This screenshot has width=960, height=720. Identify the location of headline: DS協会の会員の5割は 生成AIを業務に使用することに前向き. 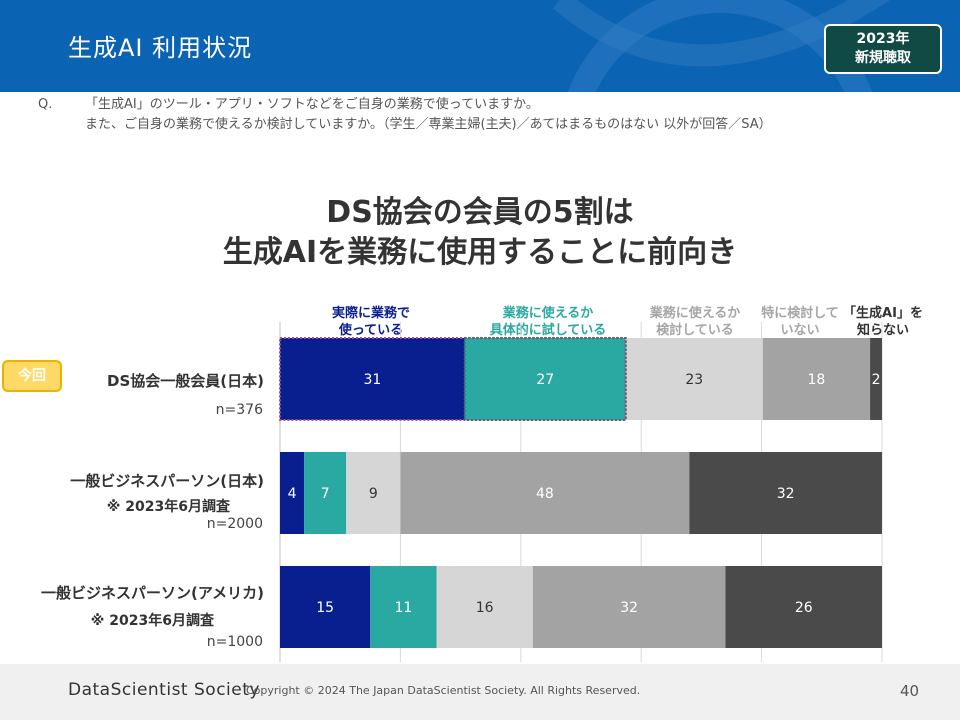
(480, 233).